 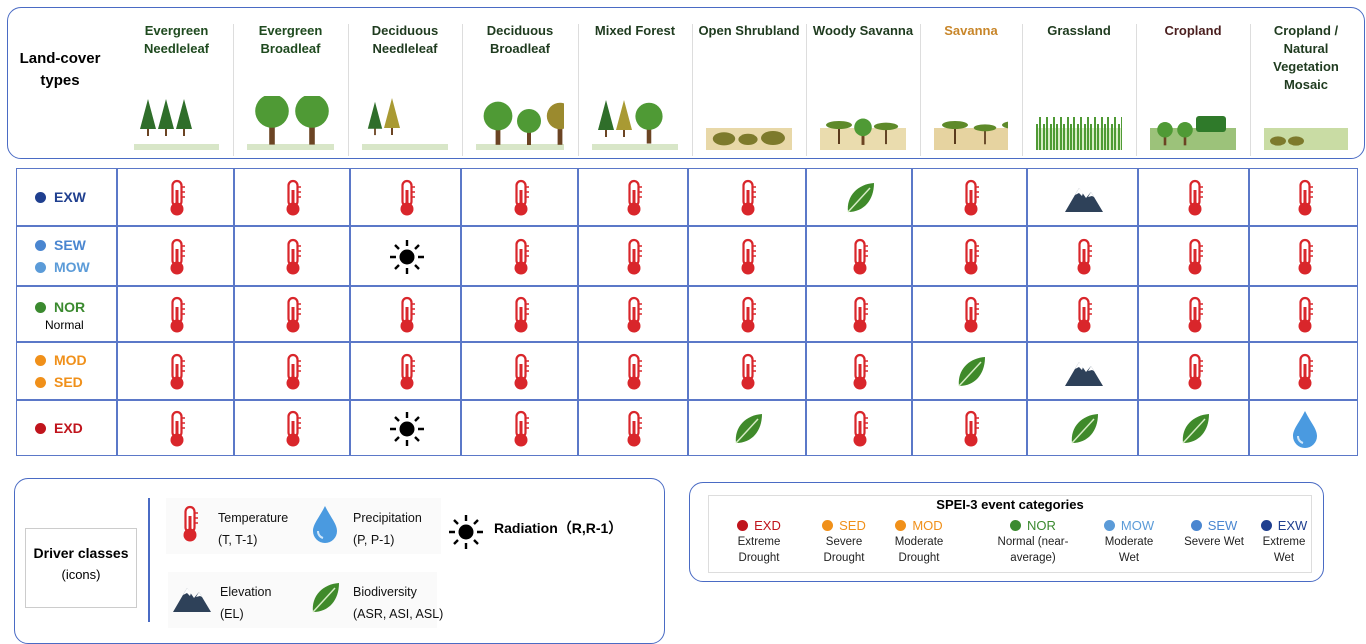 I want to click on spei-legend-box, so click(x=1006, y=532).